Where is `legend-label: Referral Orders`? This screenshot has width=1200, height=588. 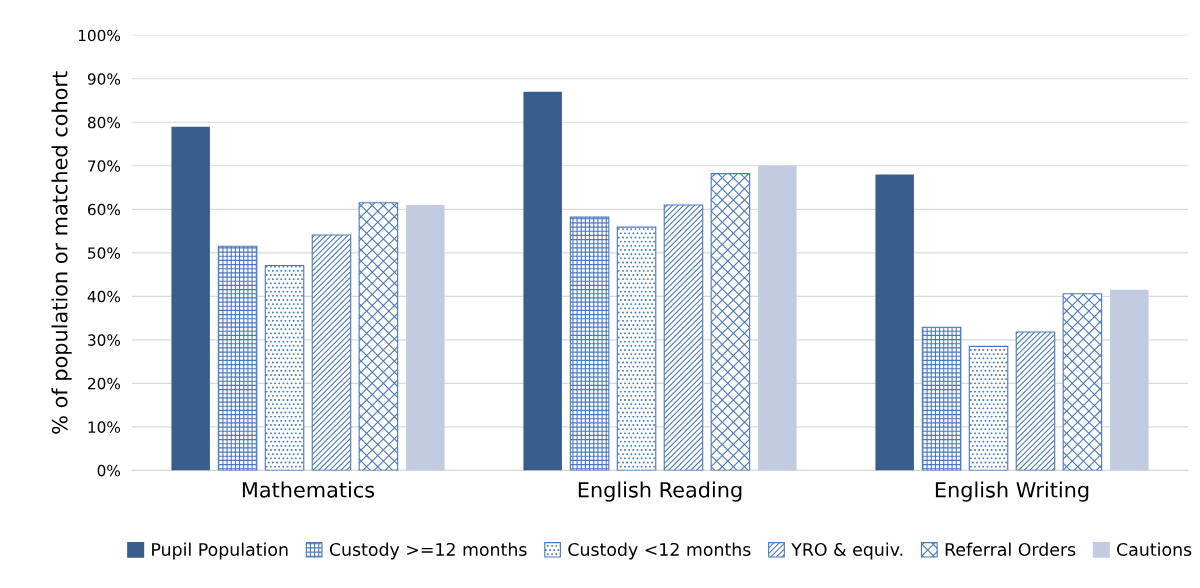 legend-label: Referral Orders is located at coordinates (1010, 549).